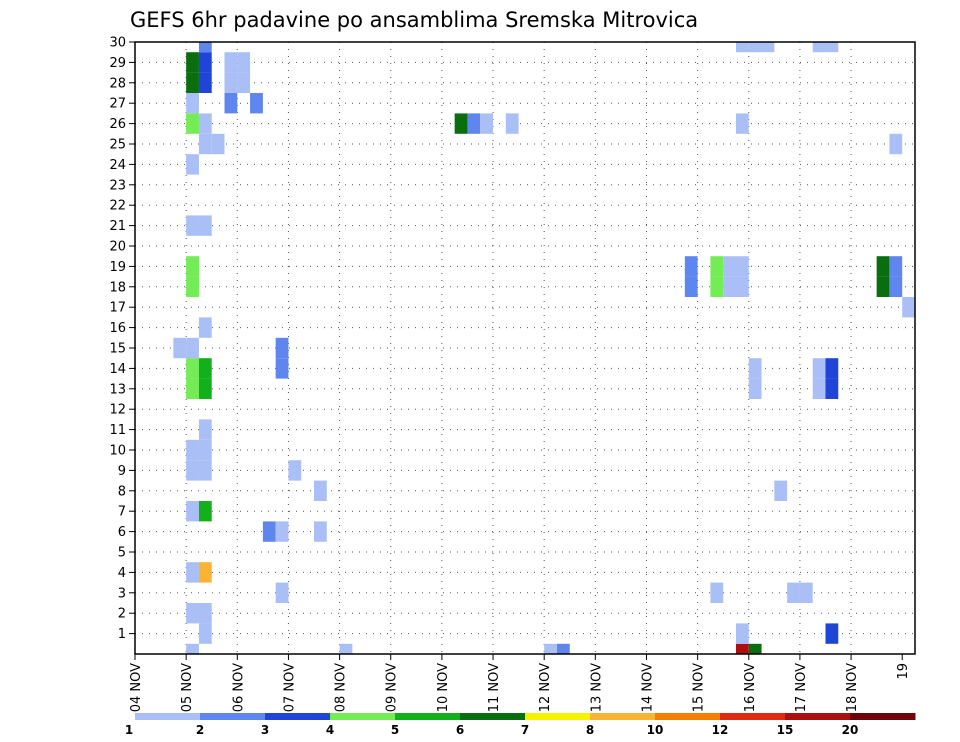 This screenshot has width=960, height=742. I want to click on legend-label: 15, so click(785, 730).